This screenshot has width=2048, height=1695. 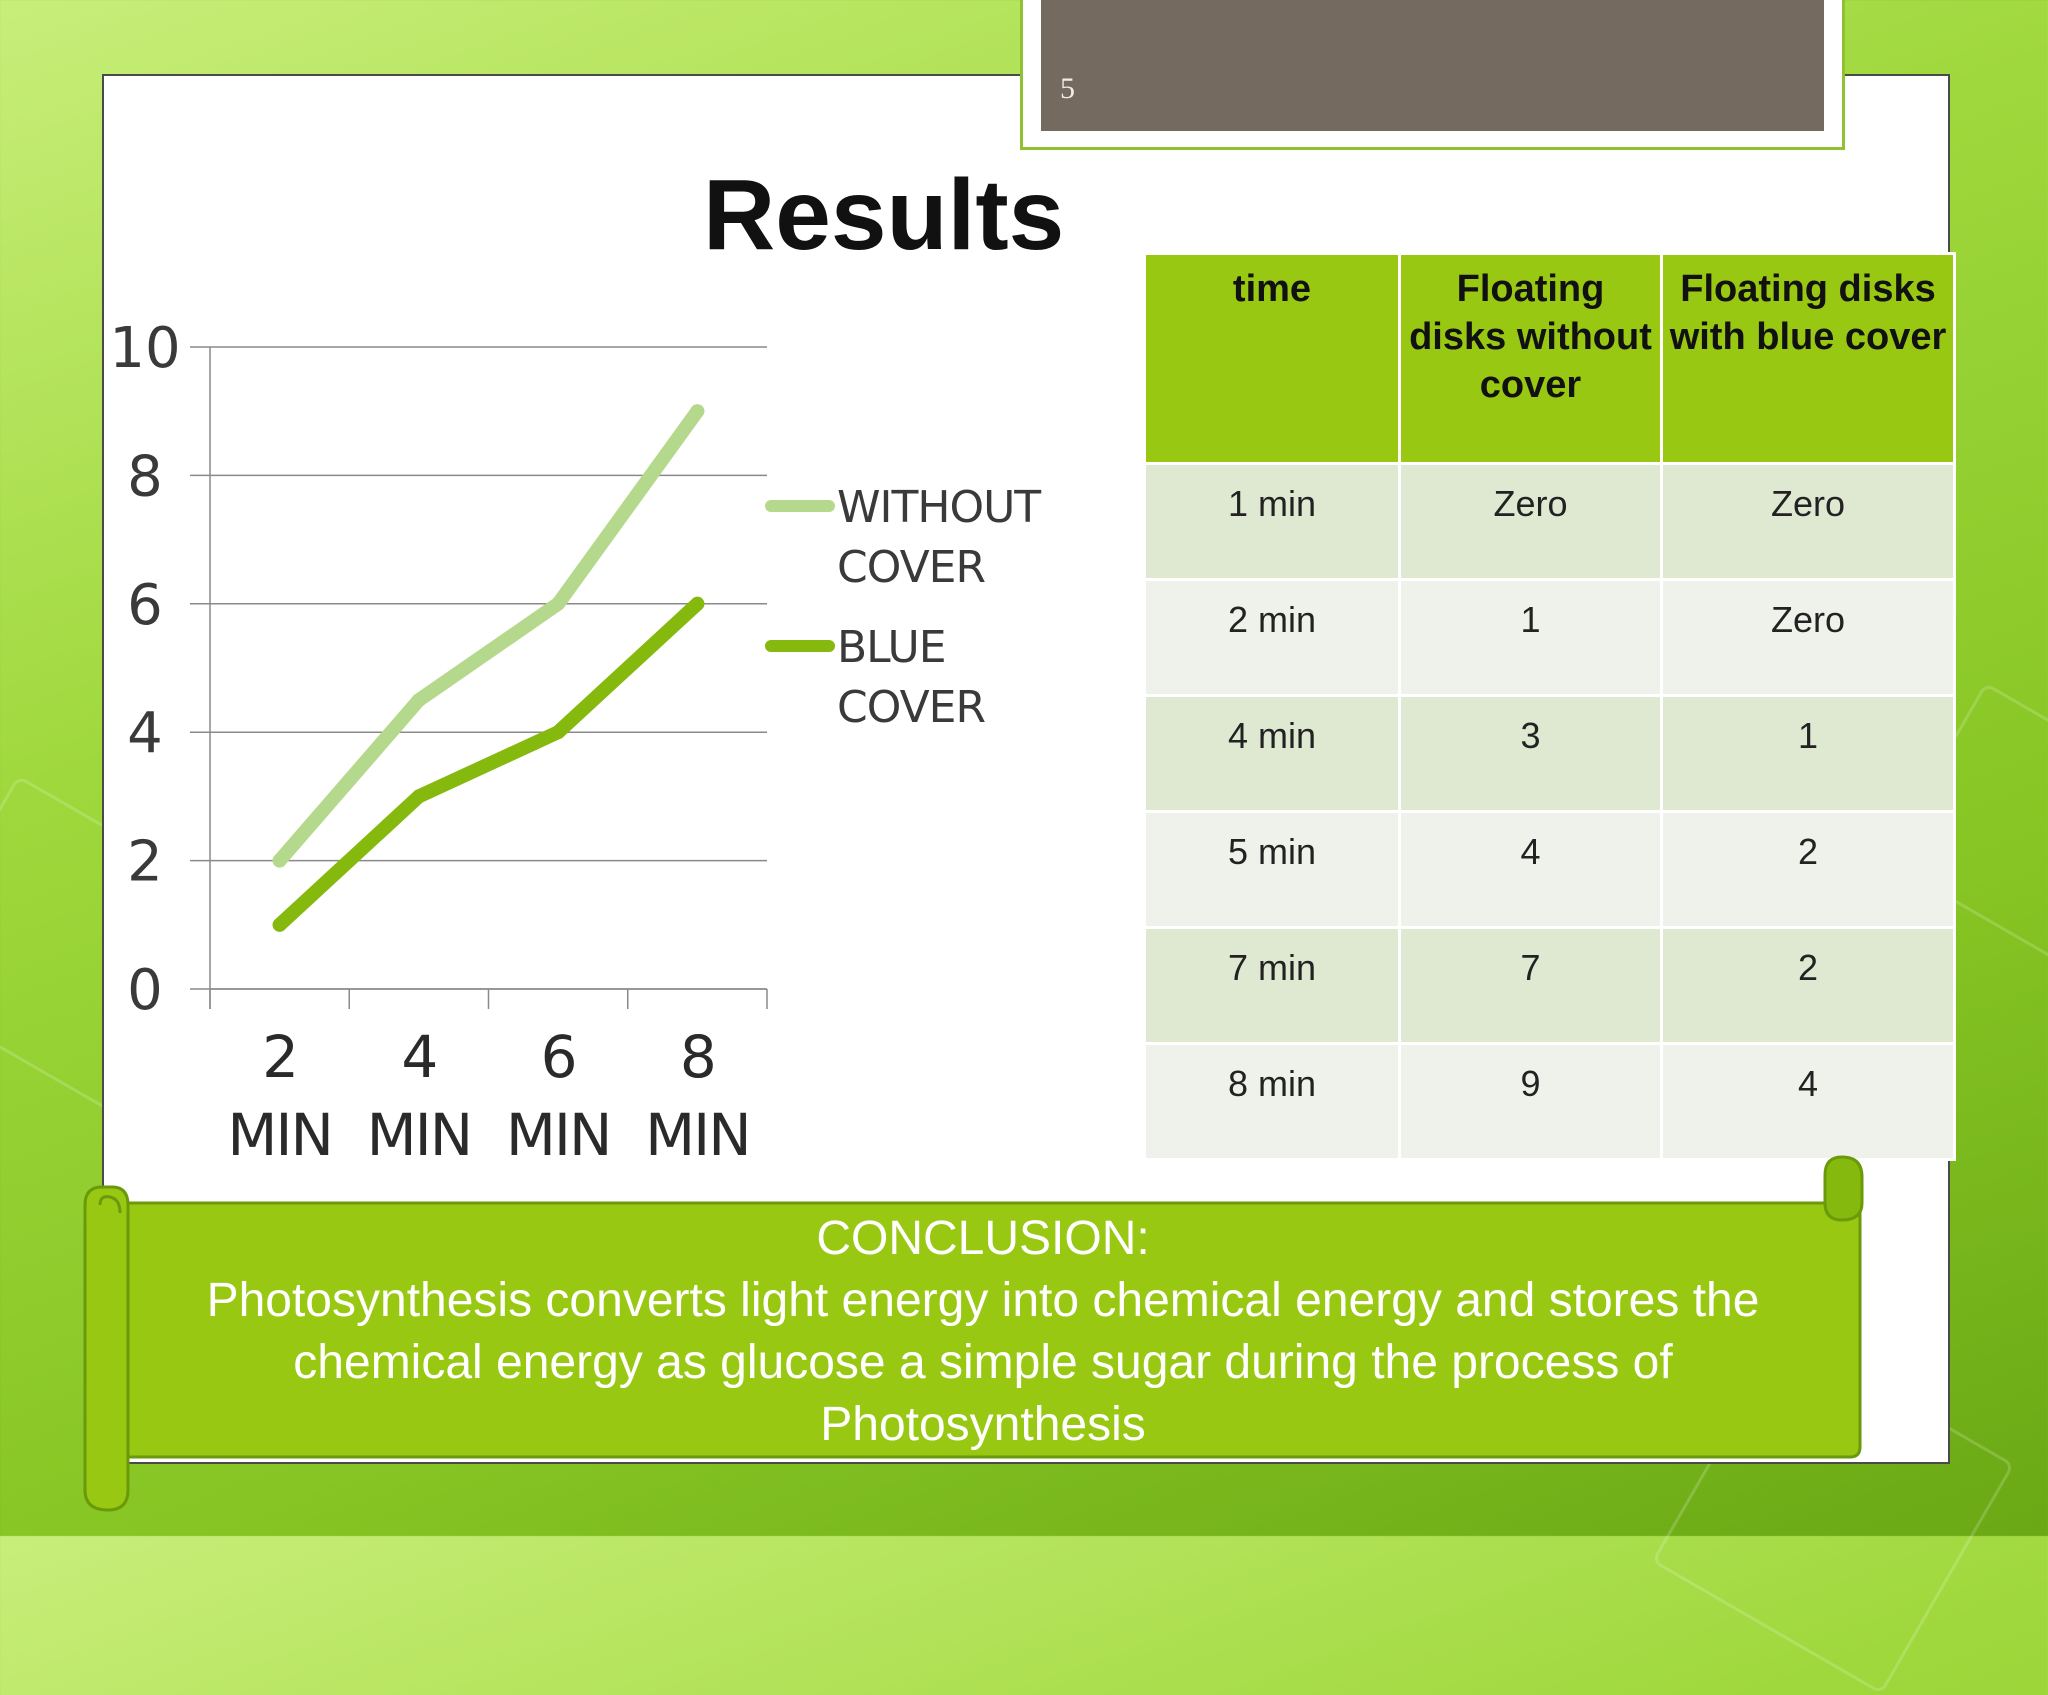 I want to click on table-row: 4 min 3 1, so click(x=1549, y=753).